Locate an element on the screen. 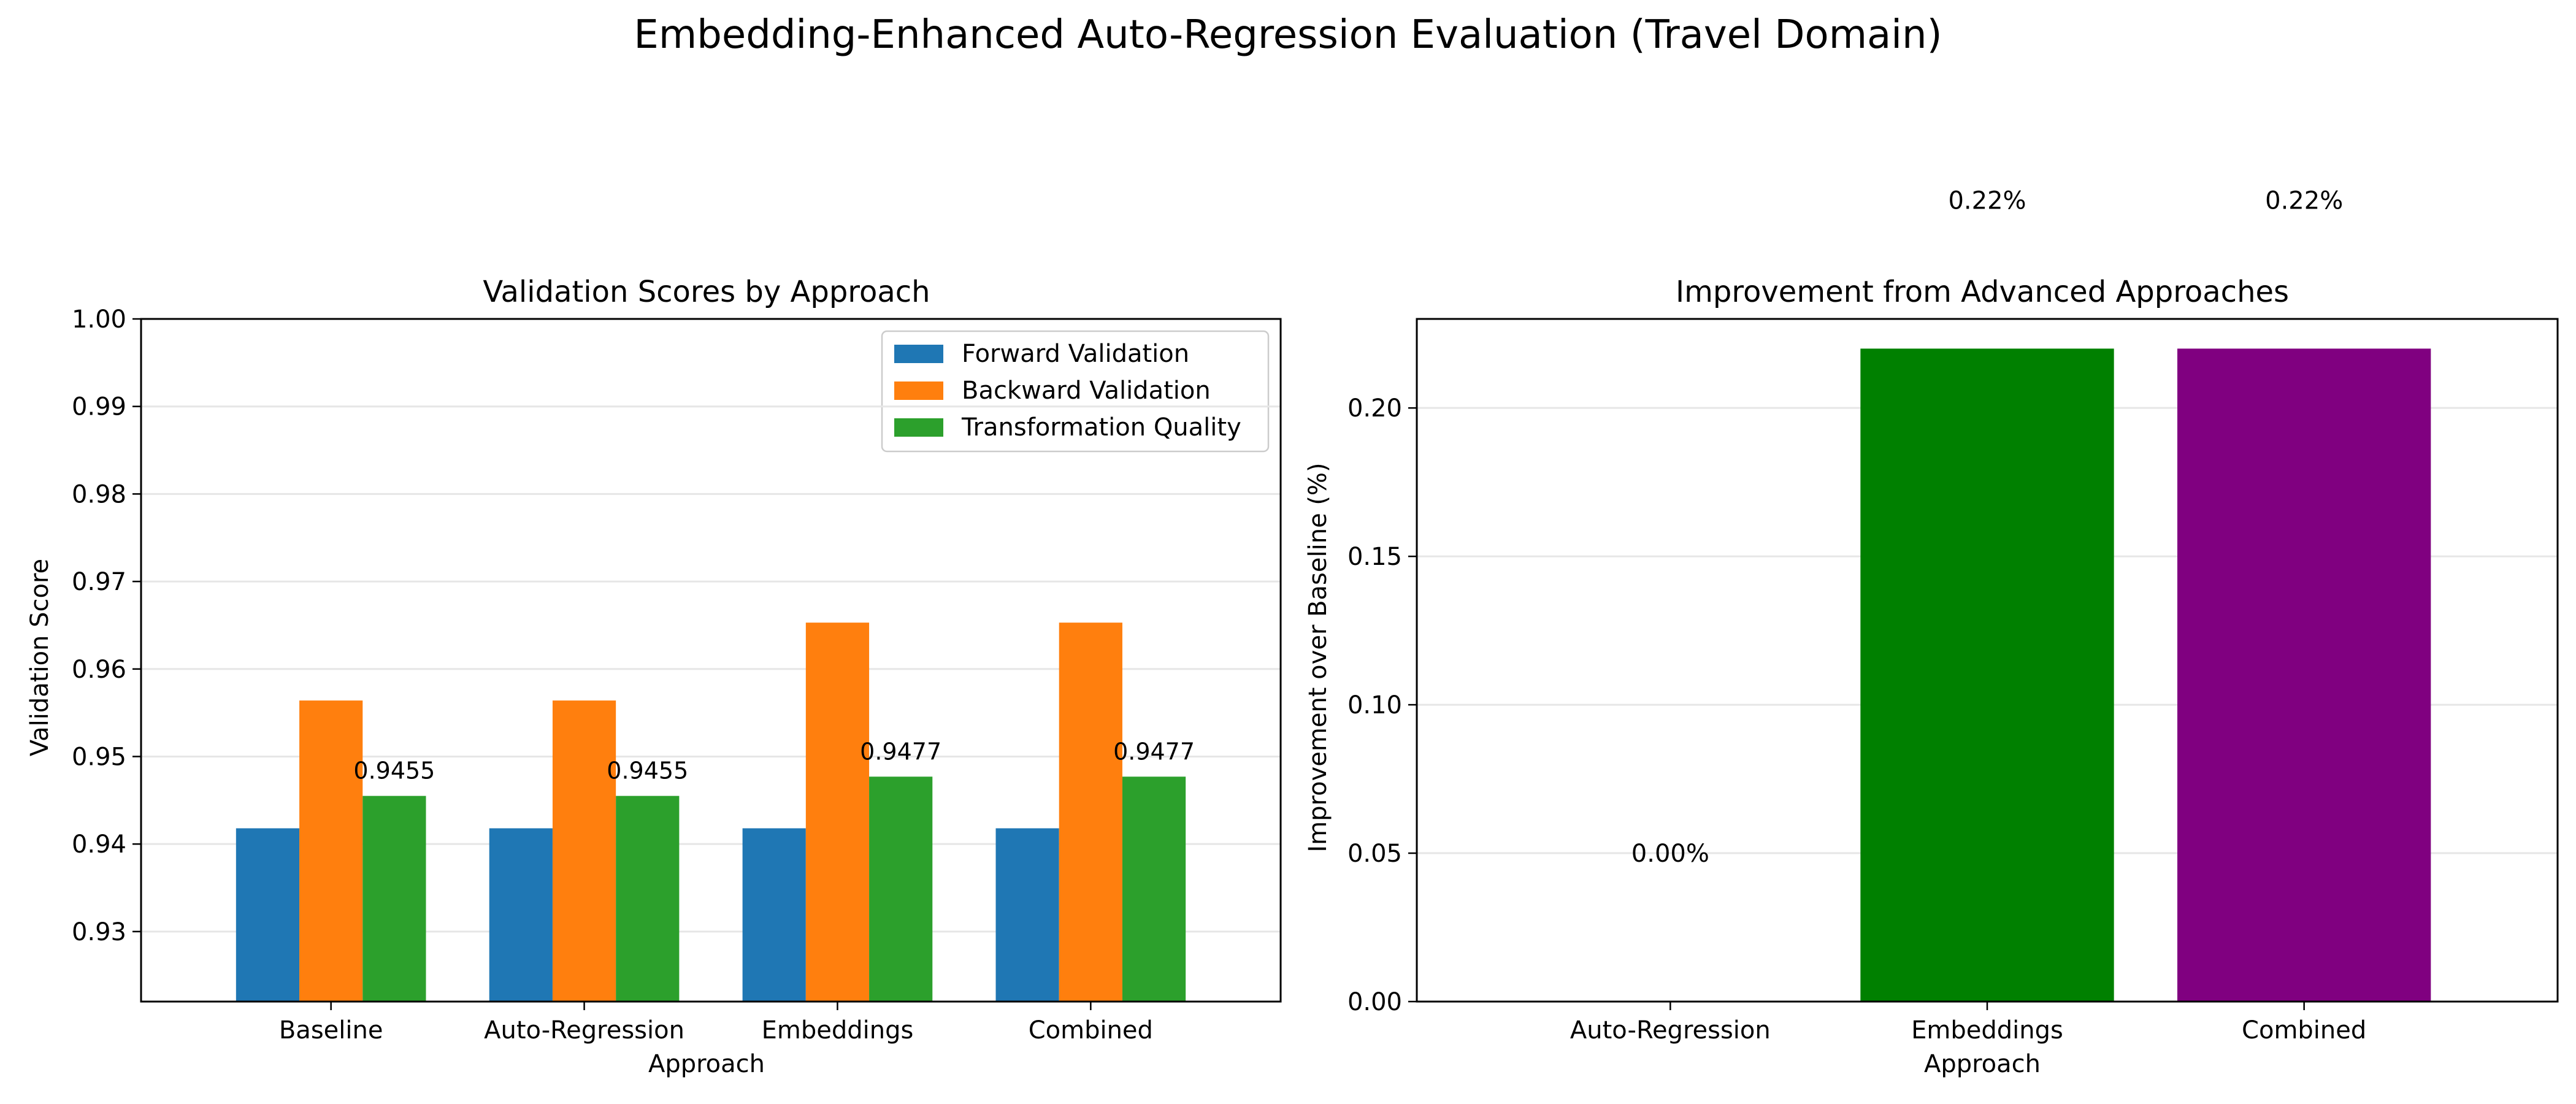 This screenshot has width=2576, height=1104. chart1-ytick-label: 1.00 is located at coordinates (99, 319).